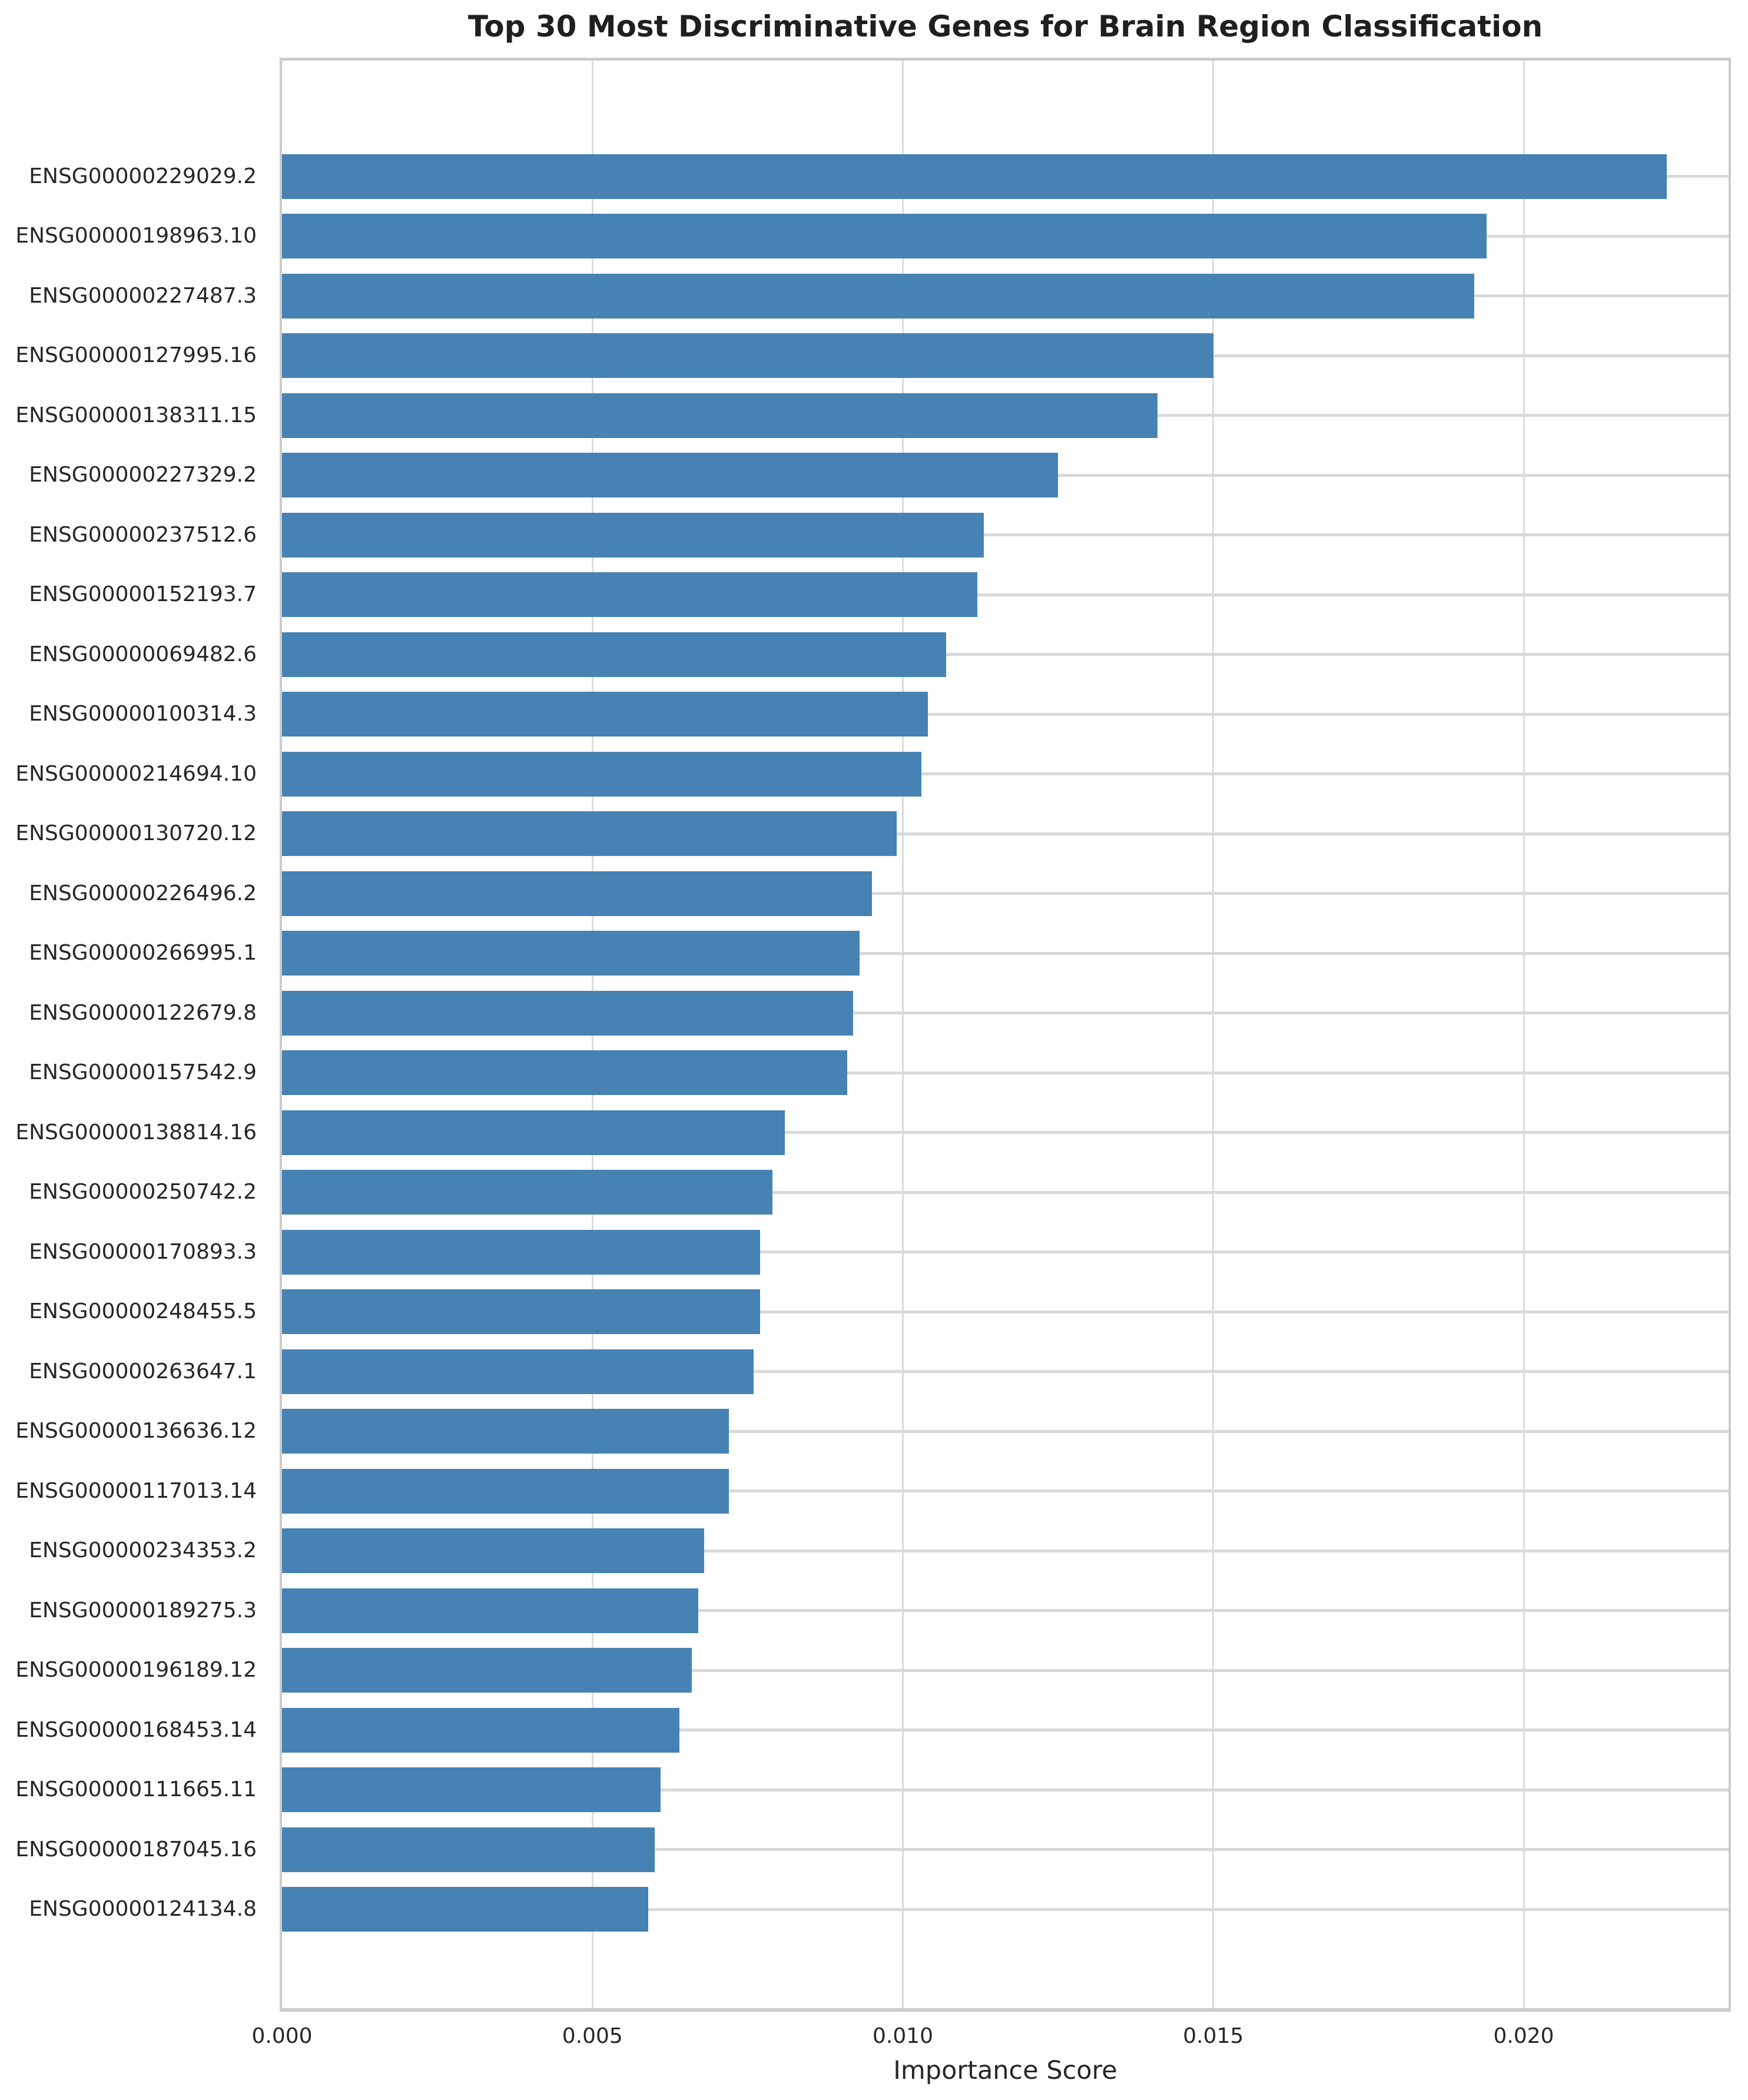  What do you see at coordinates (136, 1490) in the screenshot?
I see `y-tick-label: ENSG00000117013.14` at bounding box center [136, 1490].